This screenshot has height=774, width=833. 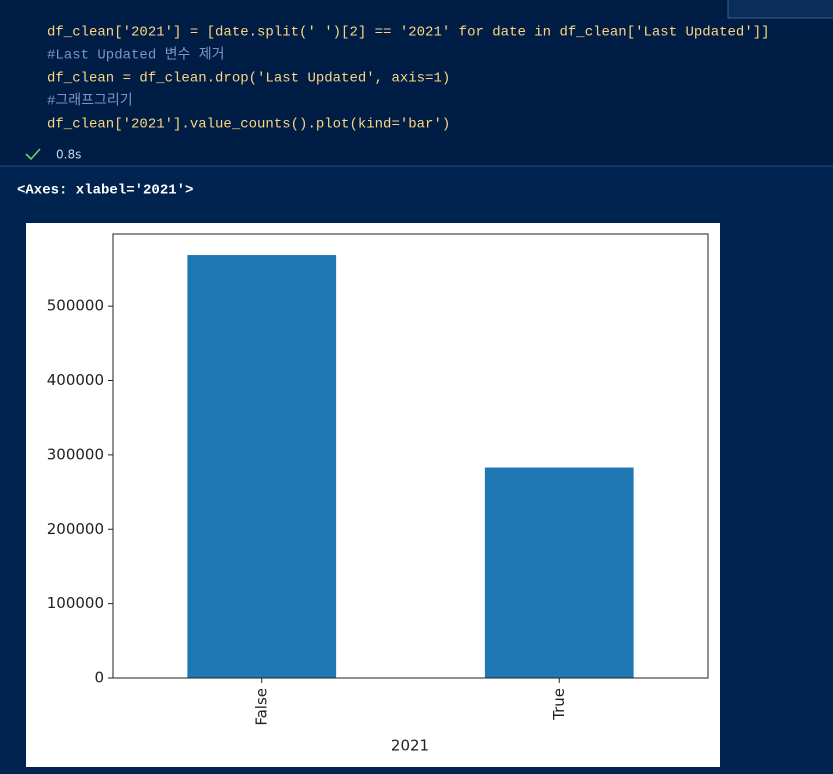 I want to click on y-tick-label: 500000, so click(x=75, y=306).